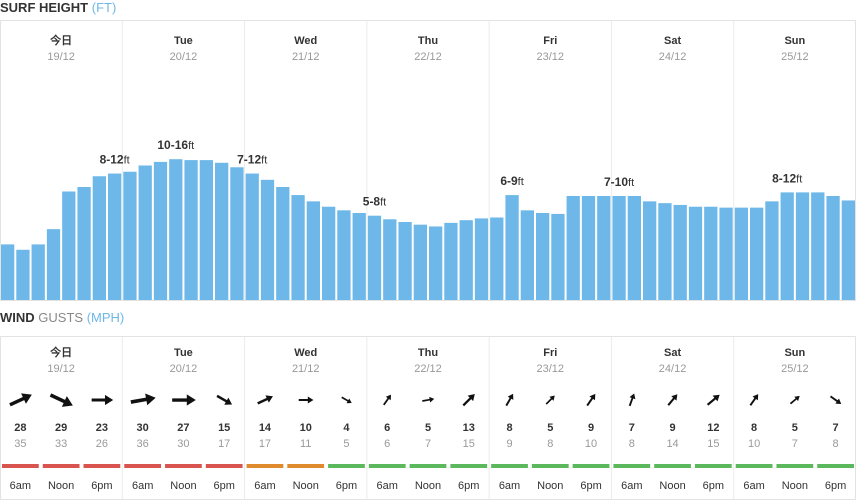 This screenshot has height=500, width=856. I want to click on wind-speed: 27, so click(183, 428).